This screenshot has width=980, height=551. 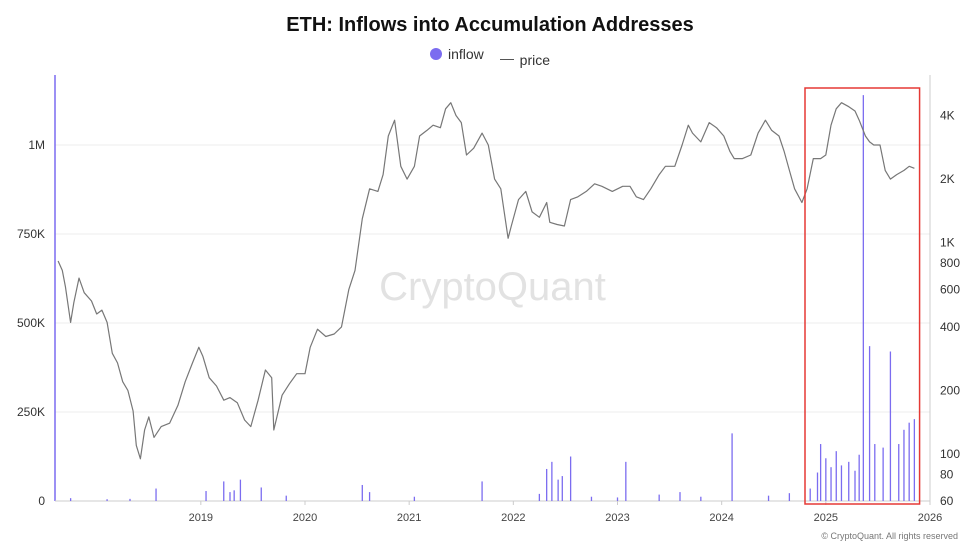 I want to click on x-tick-label-3: 2022, so click(x=513, y=518).